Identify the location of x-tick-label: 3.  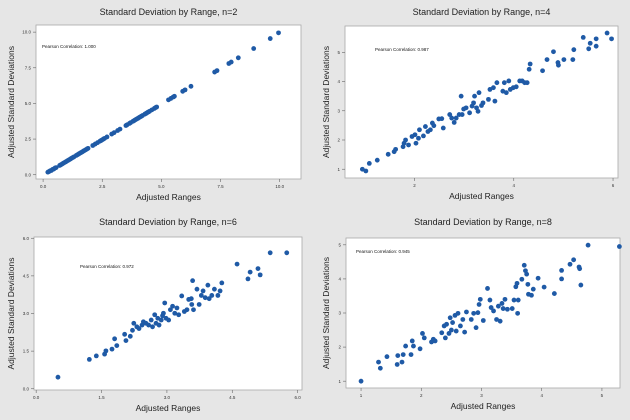
(481, 395).